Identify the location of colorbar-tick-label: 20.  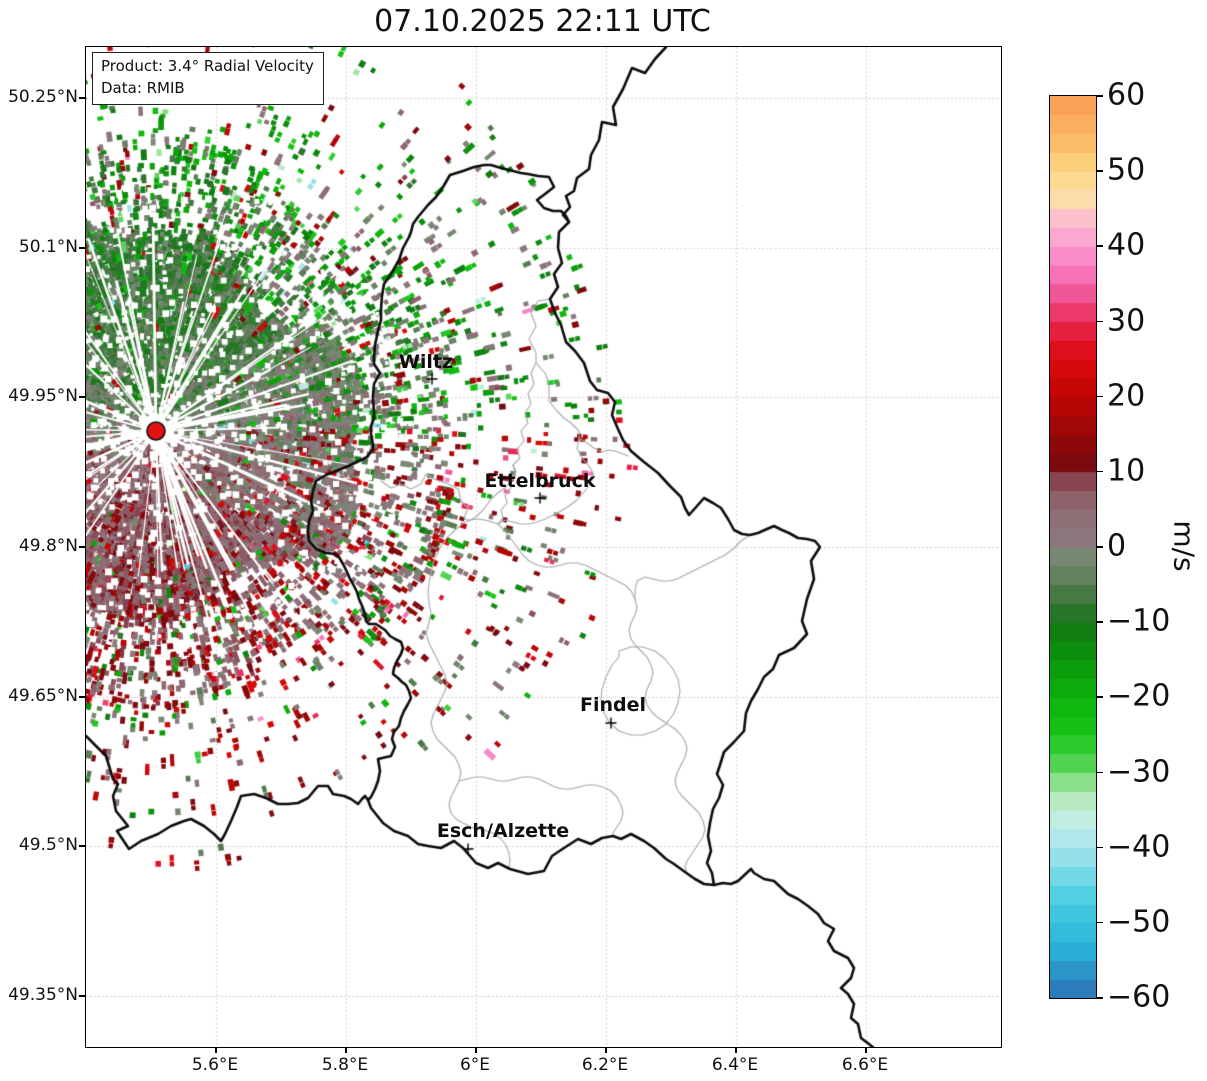
(1126, 396).